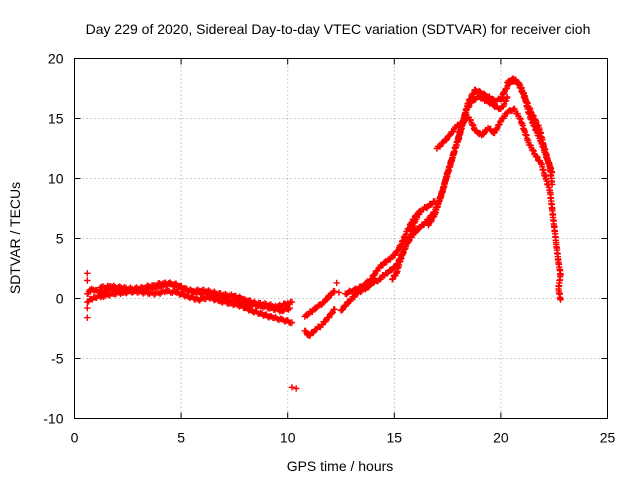 Image resolution: width=640 pixels, height=480 pixels. Describe the element at coordinates (56, 179) in the screenshot. I see `y-tick-label: 10` at that location.